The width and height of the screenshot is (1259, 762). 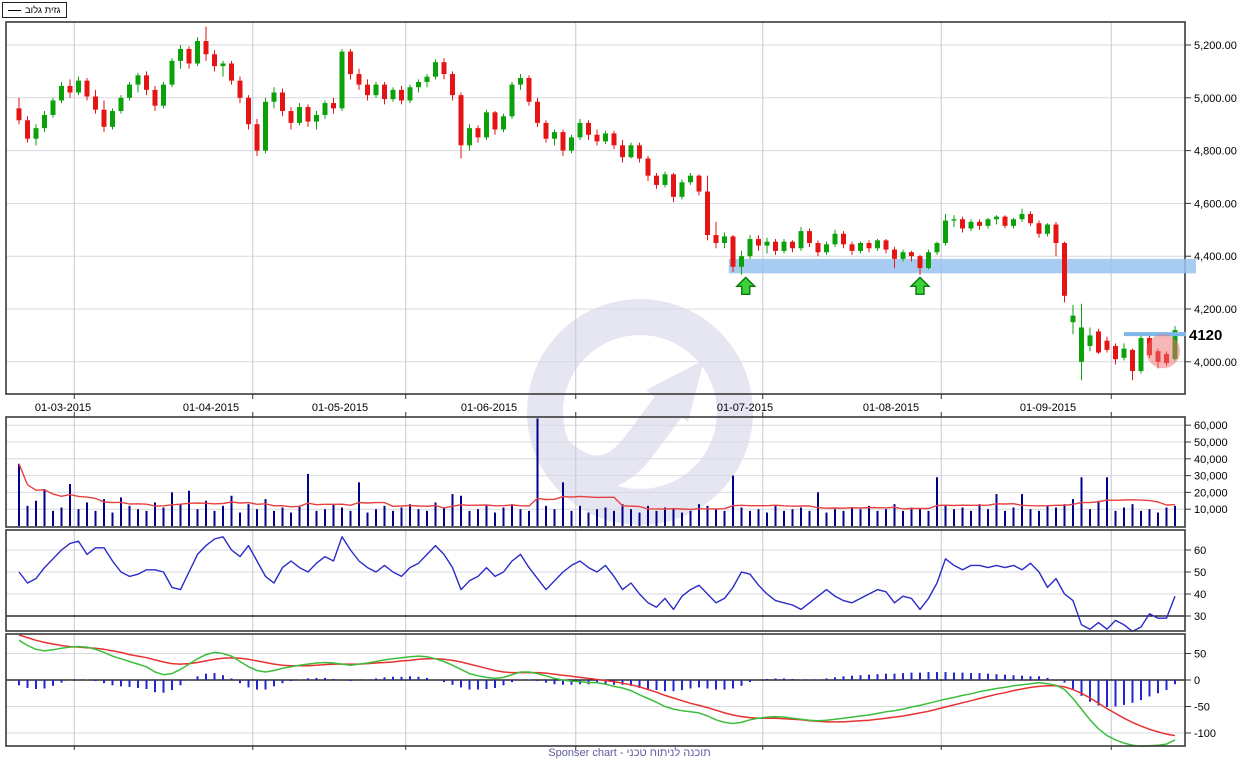 I want to click on svg-text: -100, so click(x=1205, y=734).